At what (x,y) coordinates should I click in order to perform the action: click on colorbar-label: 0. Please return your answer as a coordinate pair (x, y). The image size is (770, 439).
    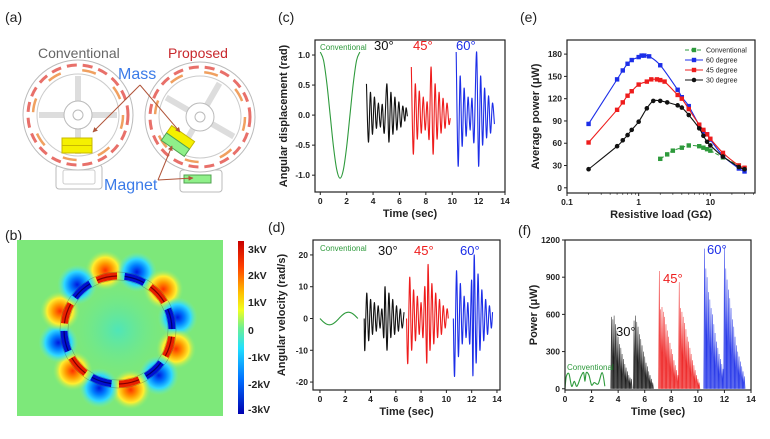
    Looking at the image, I should click on (251, 331).